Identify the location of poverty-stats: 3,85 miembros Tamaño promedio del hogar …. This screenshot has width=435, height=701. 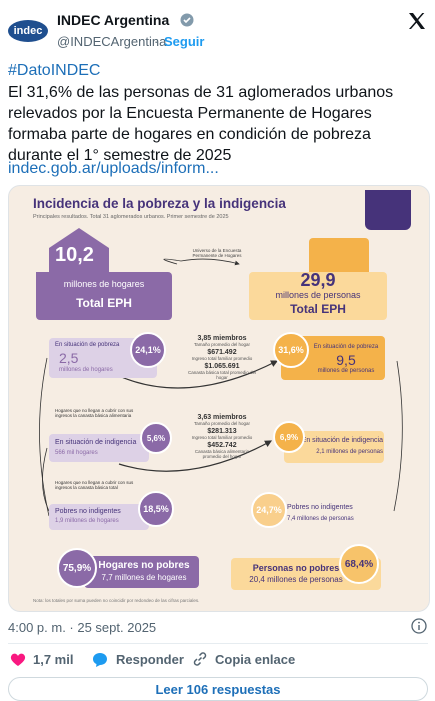
(222, 358).